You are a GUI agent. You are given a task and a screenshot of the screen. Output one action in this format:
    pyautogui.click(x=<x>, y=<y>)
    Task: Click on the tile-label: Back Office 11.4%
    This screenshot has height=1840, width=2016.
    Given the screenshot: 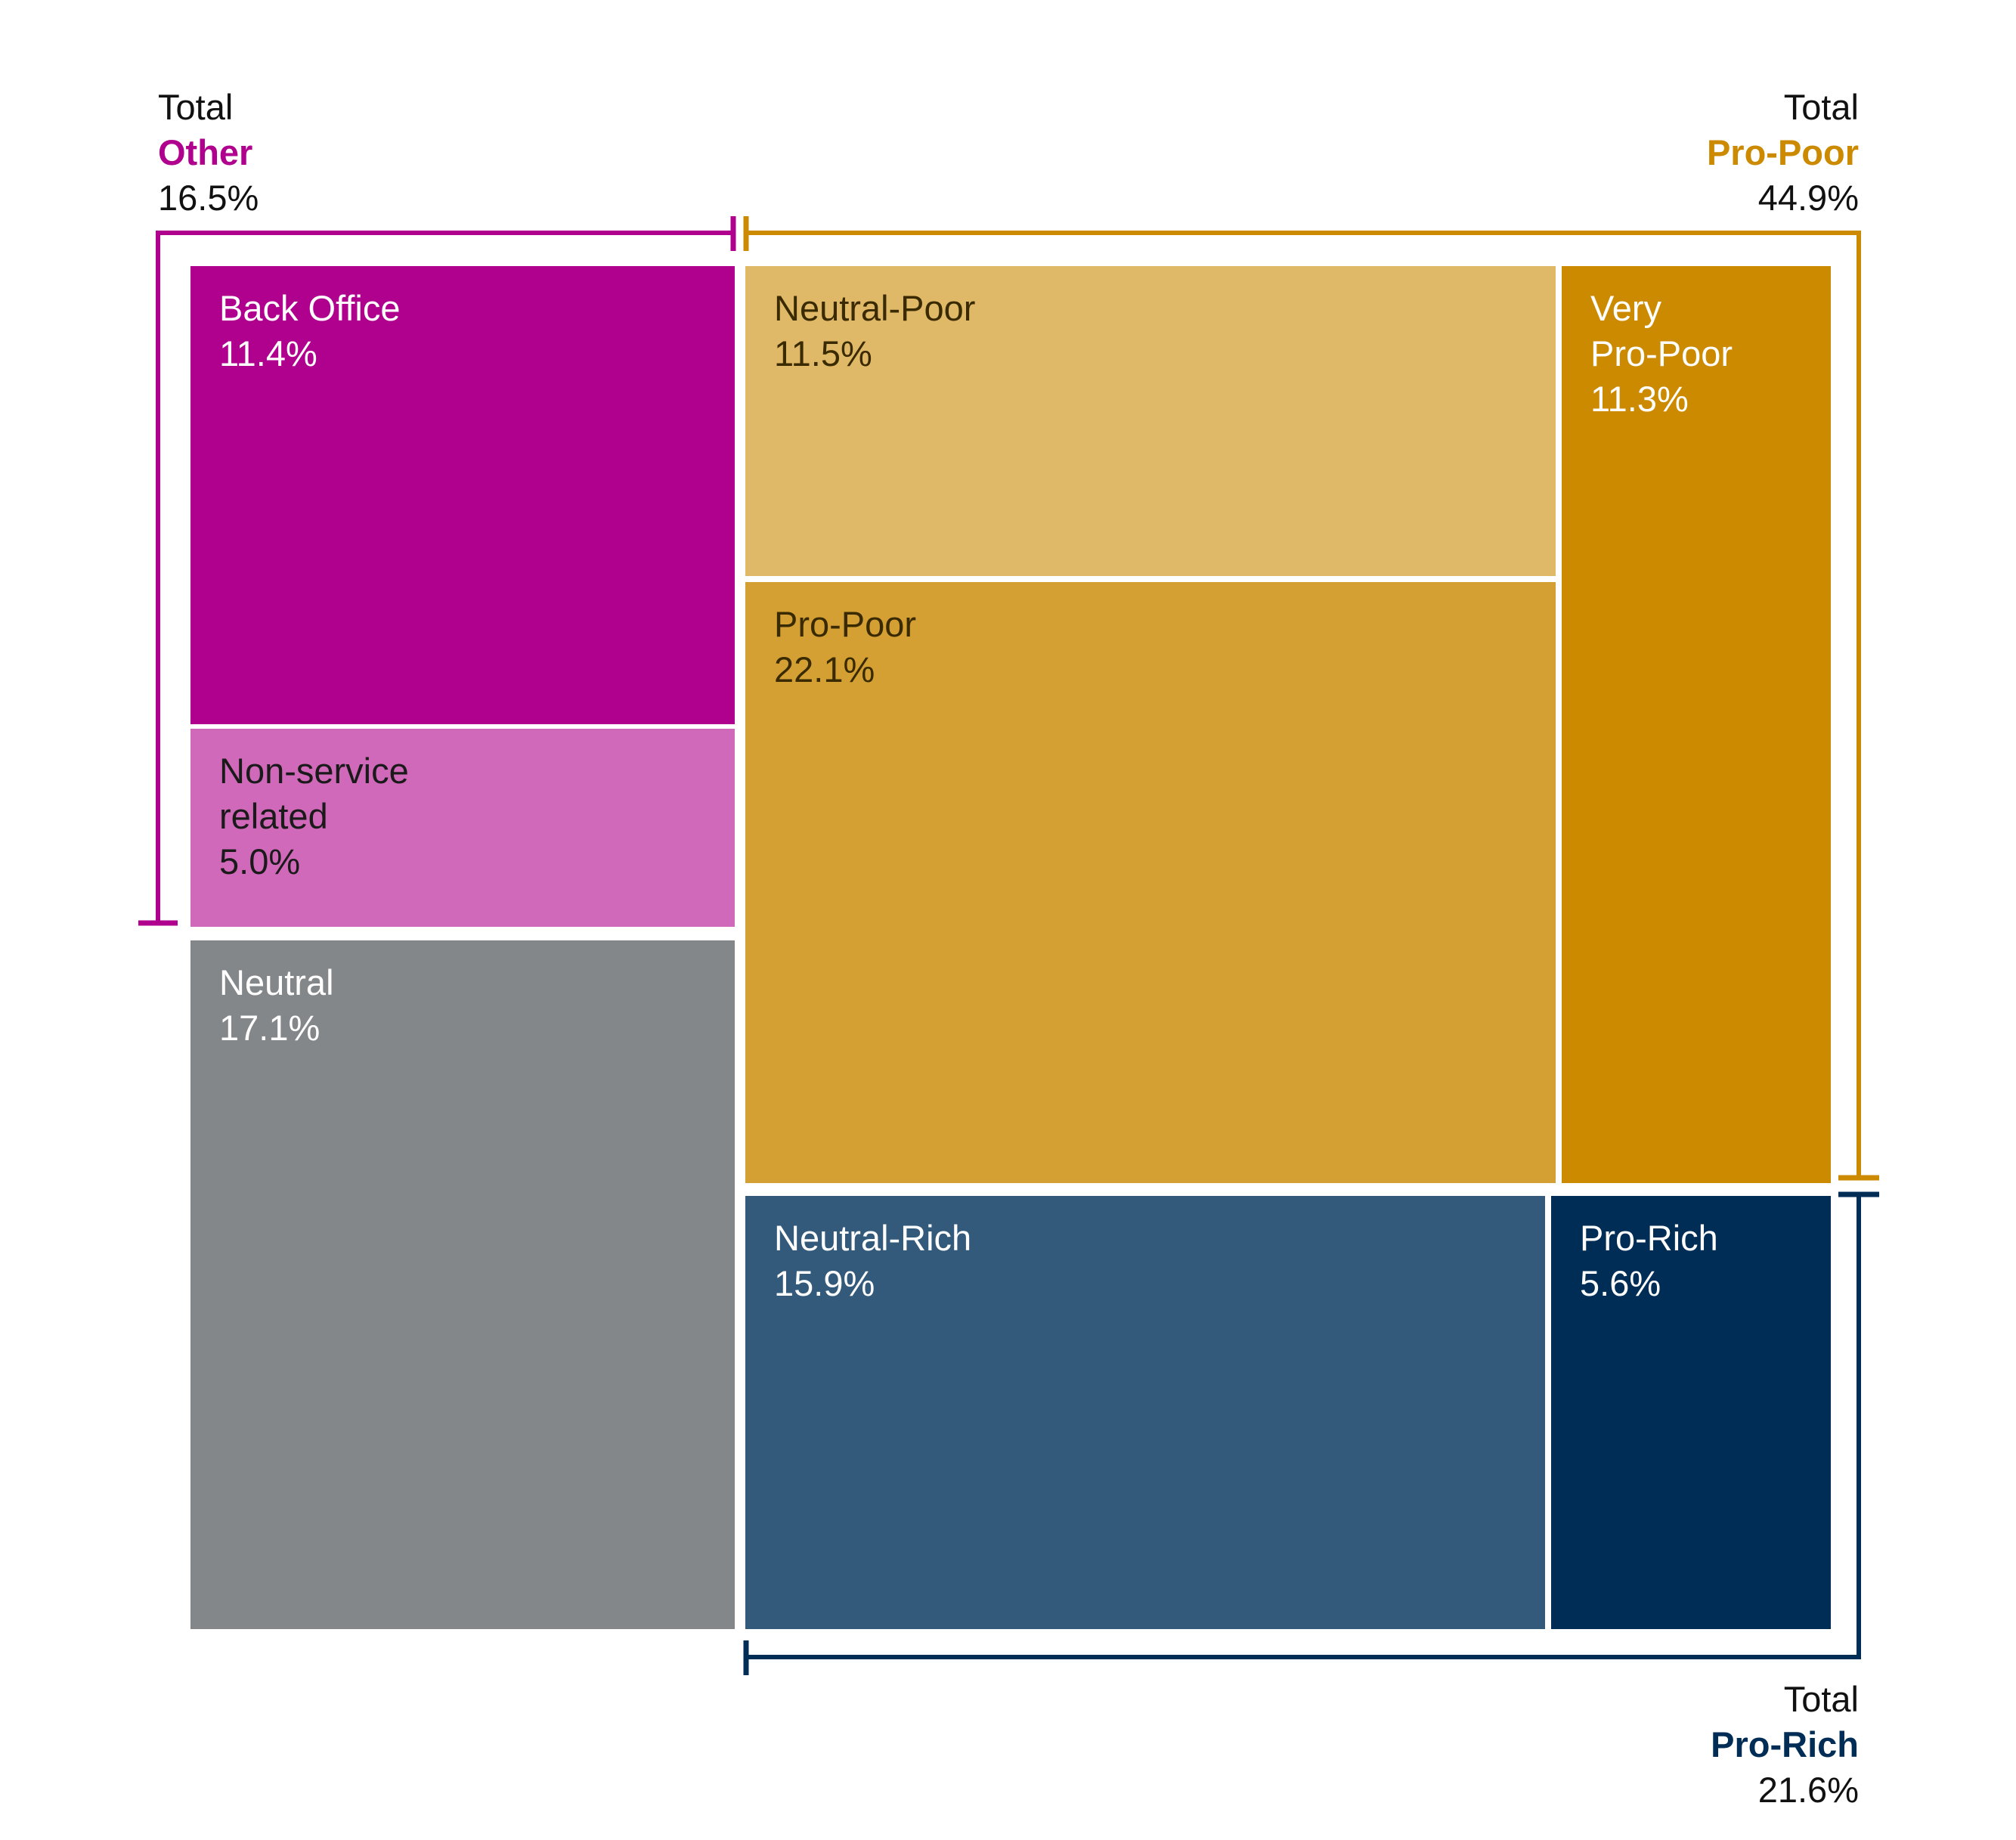 What is the action you would take?
    pyautogui.click(x=310, y=330)
    